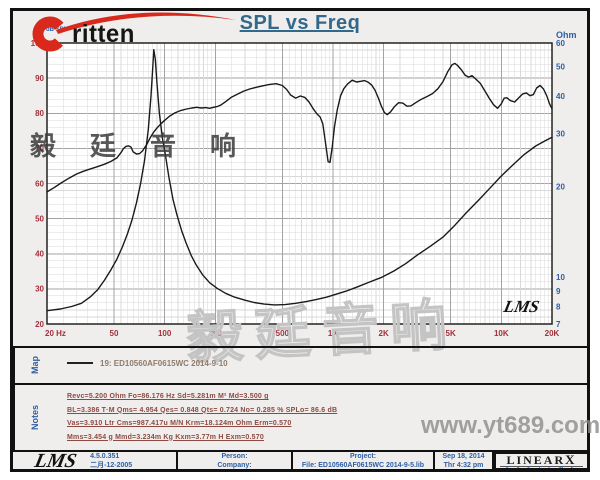  I want to click on footer-date-cell: Sep 18, 2014 Thr 4:32 pm, so click(464, 461).